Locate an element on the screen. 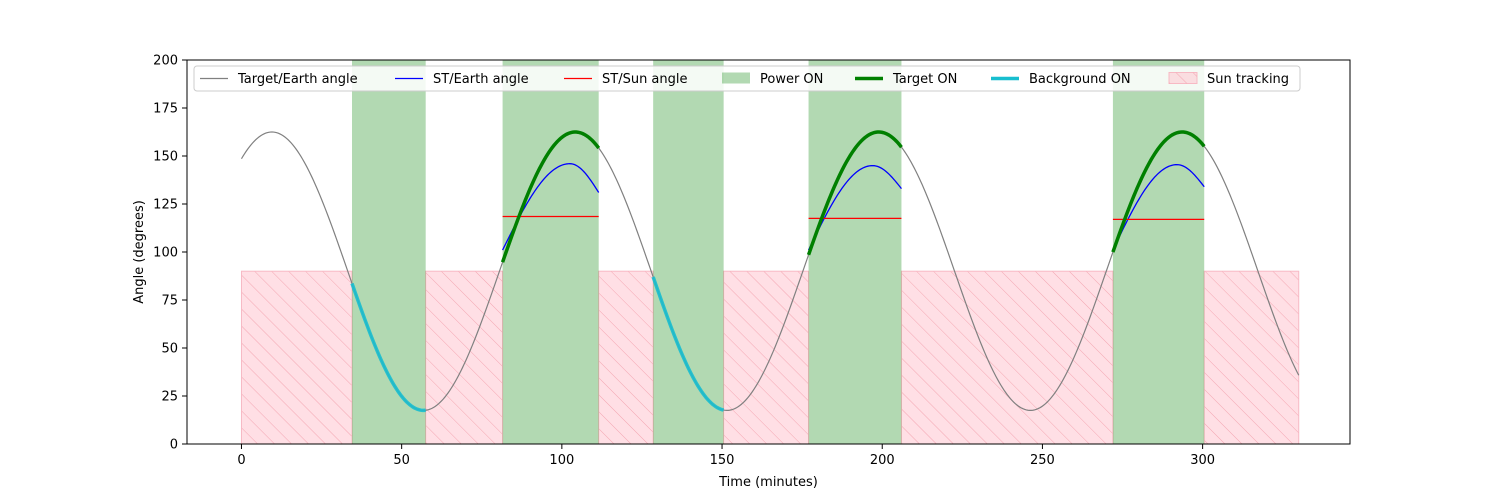 The height and width of the screenshot is (500, 1500). x-axis-label: Time (minutes) is located at coordinates (768, 482).